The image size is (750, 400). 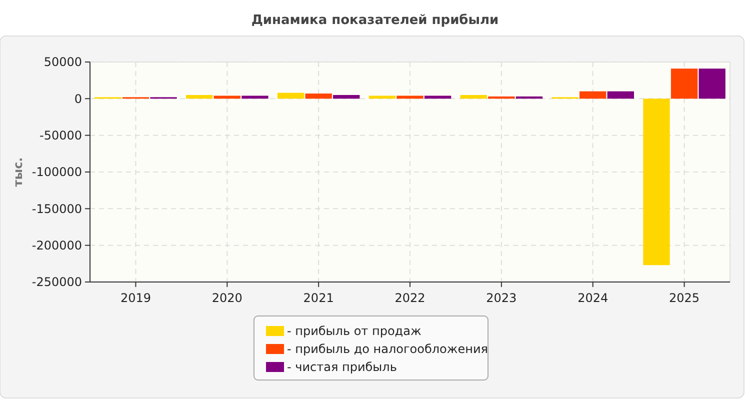 I want to click on y-tick-label: -100000, so click(x=57, y=172).